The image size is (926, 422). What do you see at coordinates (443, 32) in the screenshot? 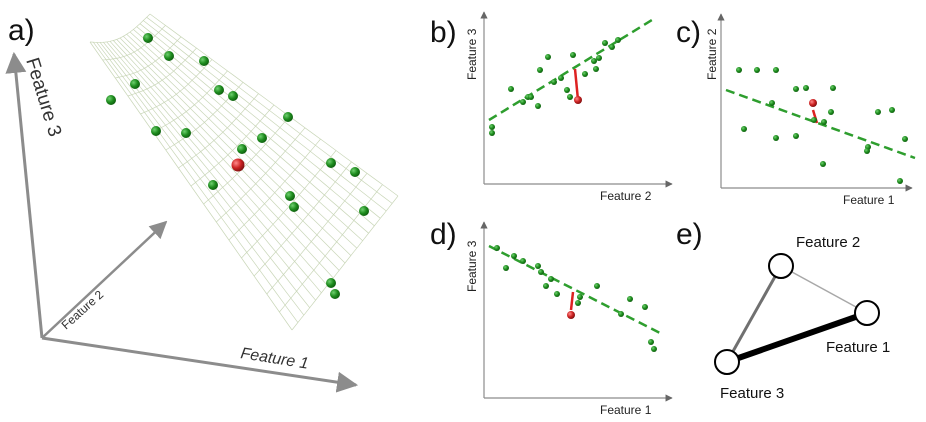
I see `panel-b-letter: b)` at bounding box center [443, 32].